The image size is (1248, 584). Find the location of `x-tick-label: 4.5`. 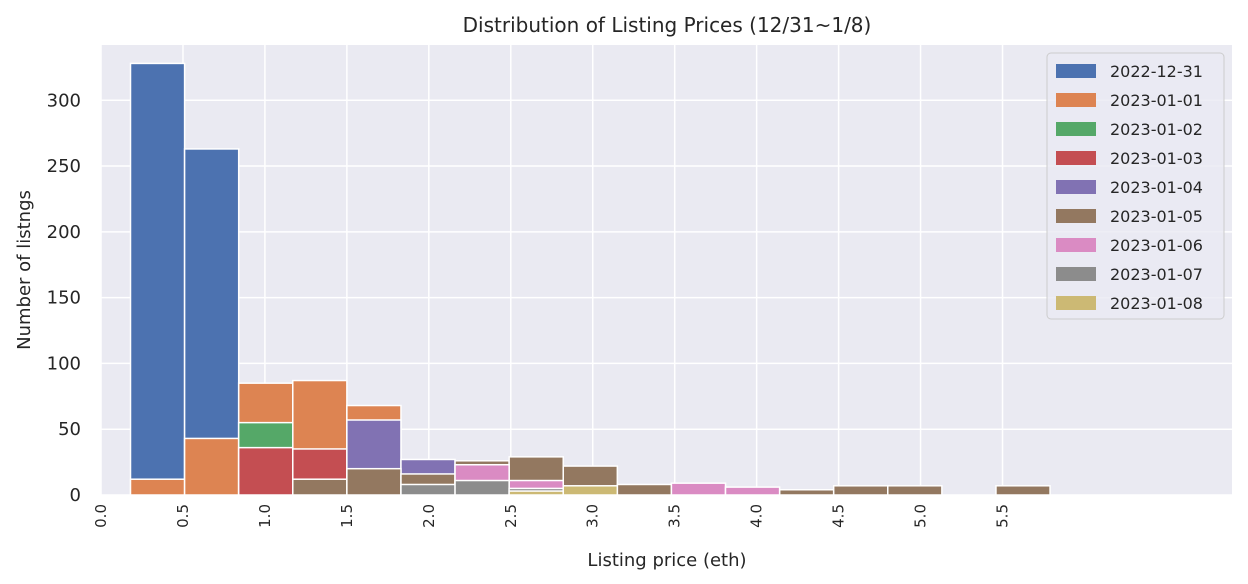

x-tick-label: 4.5 is located at coordinates (839, 516).